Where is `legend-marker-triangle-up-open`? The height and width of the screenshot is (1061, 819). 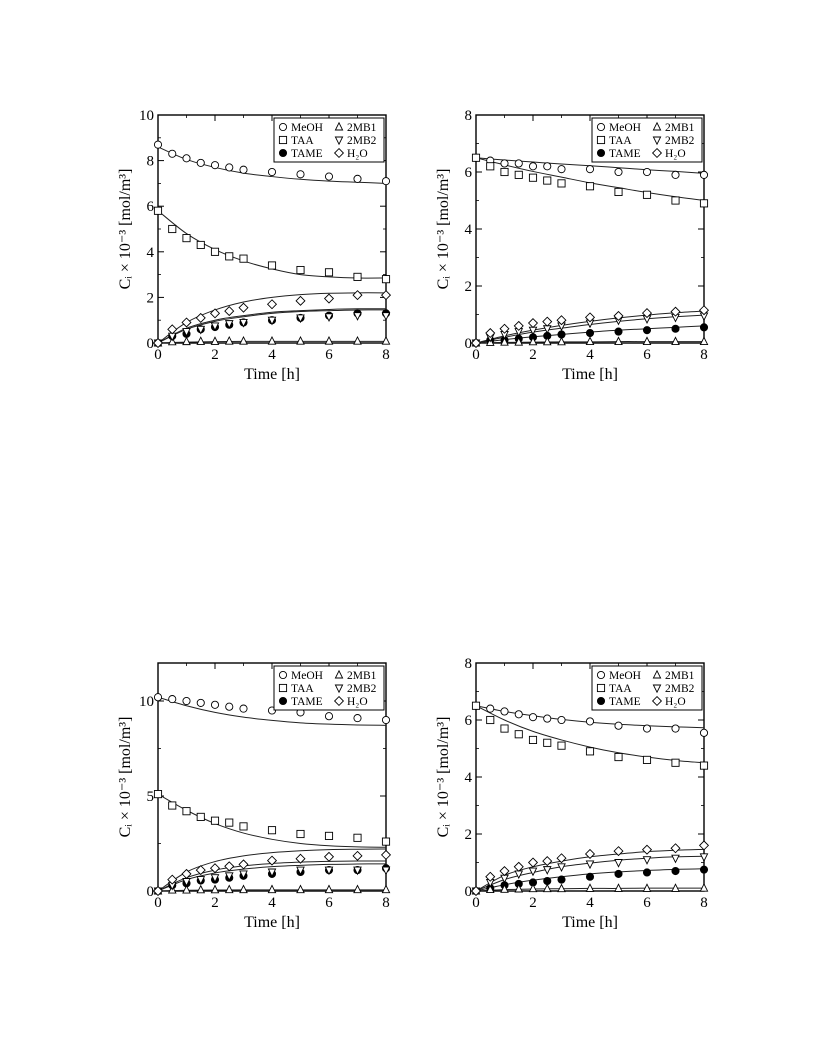
legend-marker-triangle-up-open is located at coordinates (339, 674).